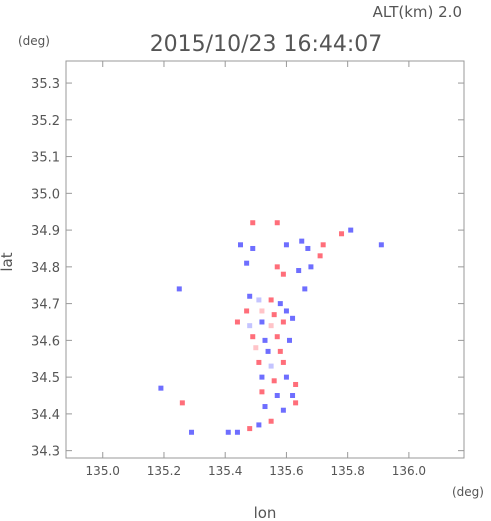 This screenshot has height=521, width=491. Describe the element at coordinates (45, 84) in the screenshot. I see `y-tick-label: 35.3` at that location.